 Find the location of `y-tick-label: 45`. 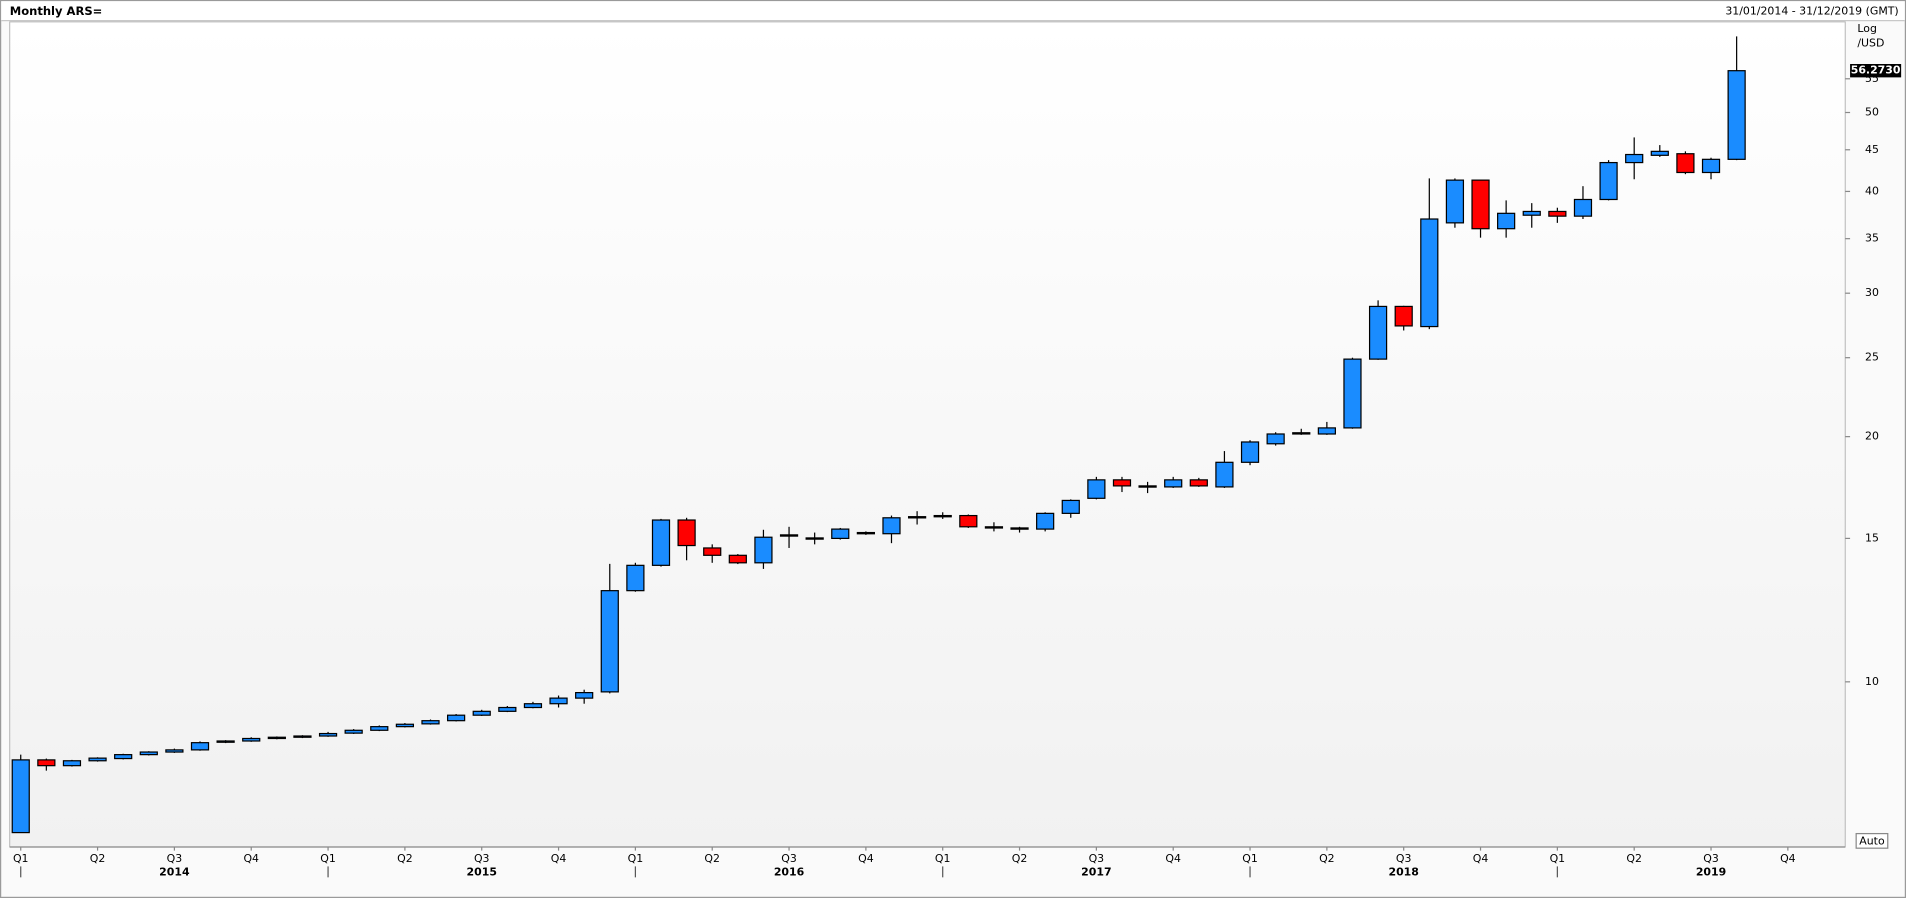

y-tick-label: 45 is located at coordinates (1872, 149).